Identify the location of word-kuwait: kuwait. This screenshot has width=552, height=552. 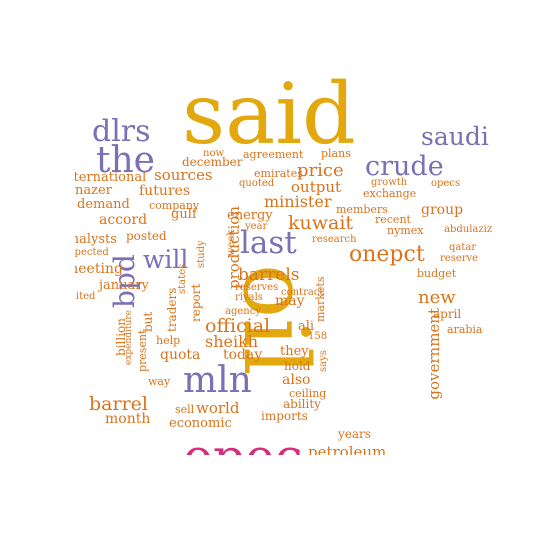
(321, 223).